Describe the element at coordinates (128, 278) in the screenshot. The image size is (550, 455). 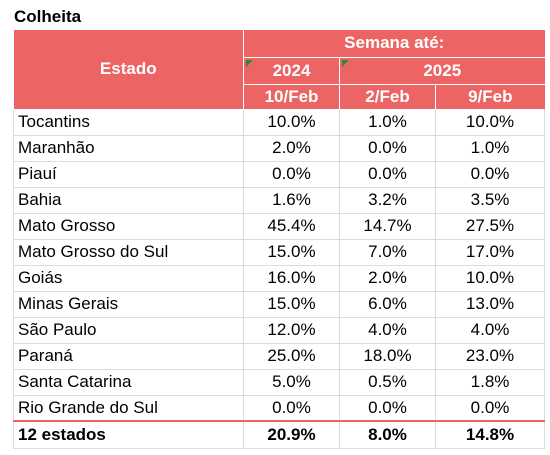
I see `estado-cell: Goiás` at that location.